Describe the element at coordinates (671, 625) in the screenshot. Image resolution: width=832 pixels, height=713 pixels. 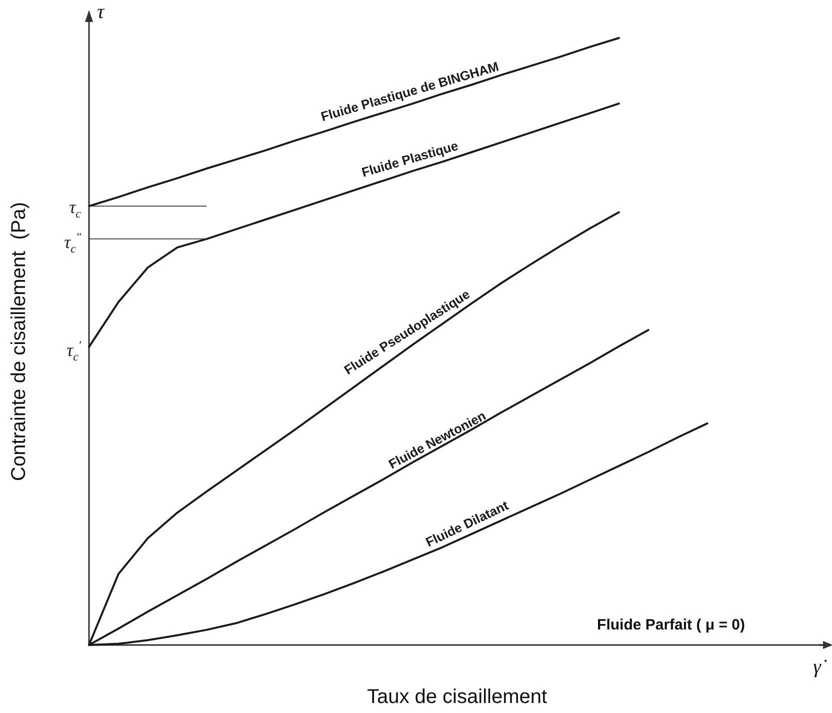
I see `annotation: Fluide Parfait ( μ = 0)` at that location.